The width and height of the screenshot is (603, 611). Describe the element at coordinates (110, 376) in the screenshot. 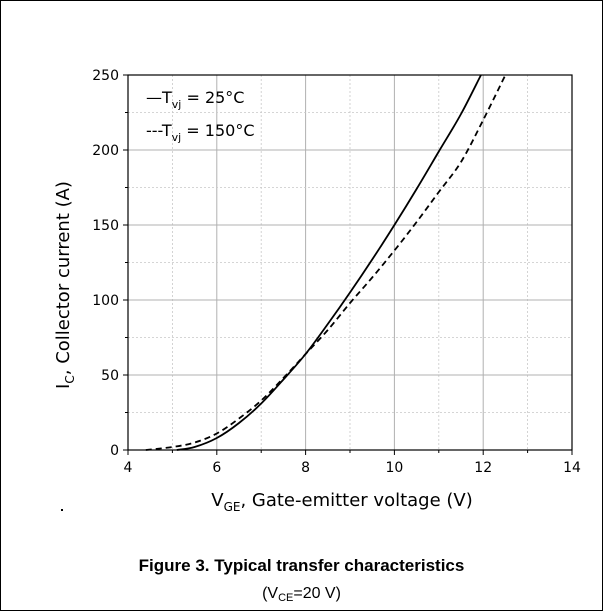

I see `y-tick-label: 50` at that location.